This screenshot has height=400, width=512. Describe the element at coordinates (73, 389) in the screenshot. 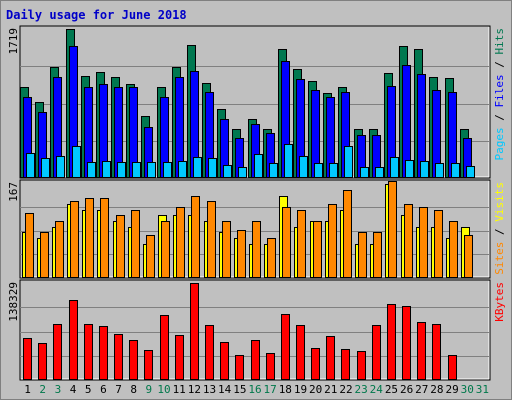

I see `day-label-4: 4` at that location.